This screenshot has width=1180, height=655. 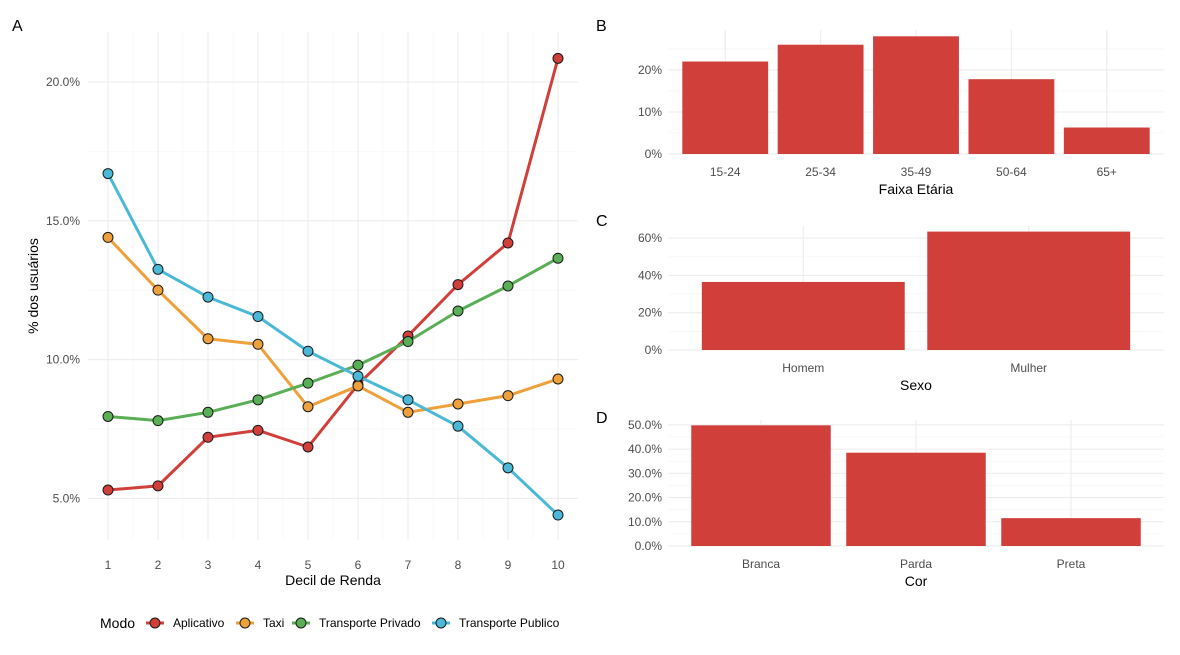 What do you see at coordinates (258, 565) in the screenshot?
I see `x-tick-label: 4` at bounding box center [258, 565].